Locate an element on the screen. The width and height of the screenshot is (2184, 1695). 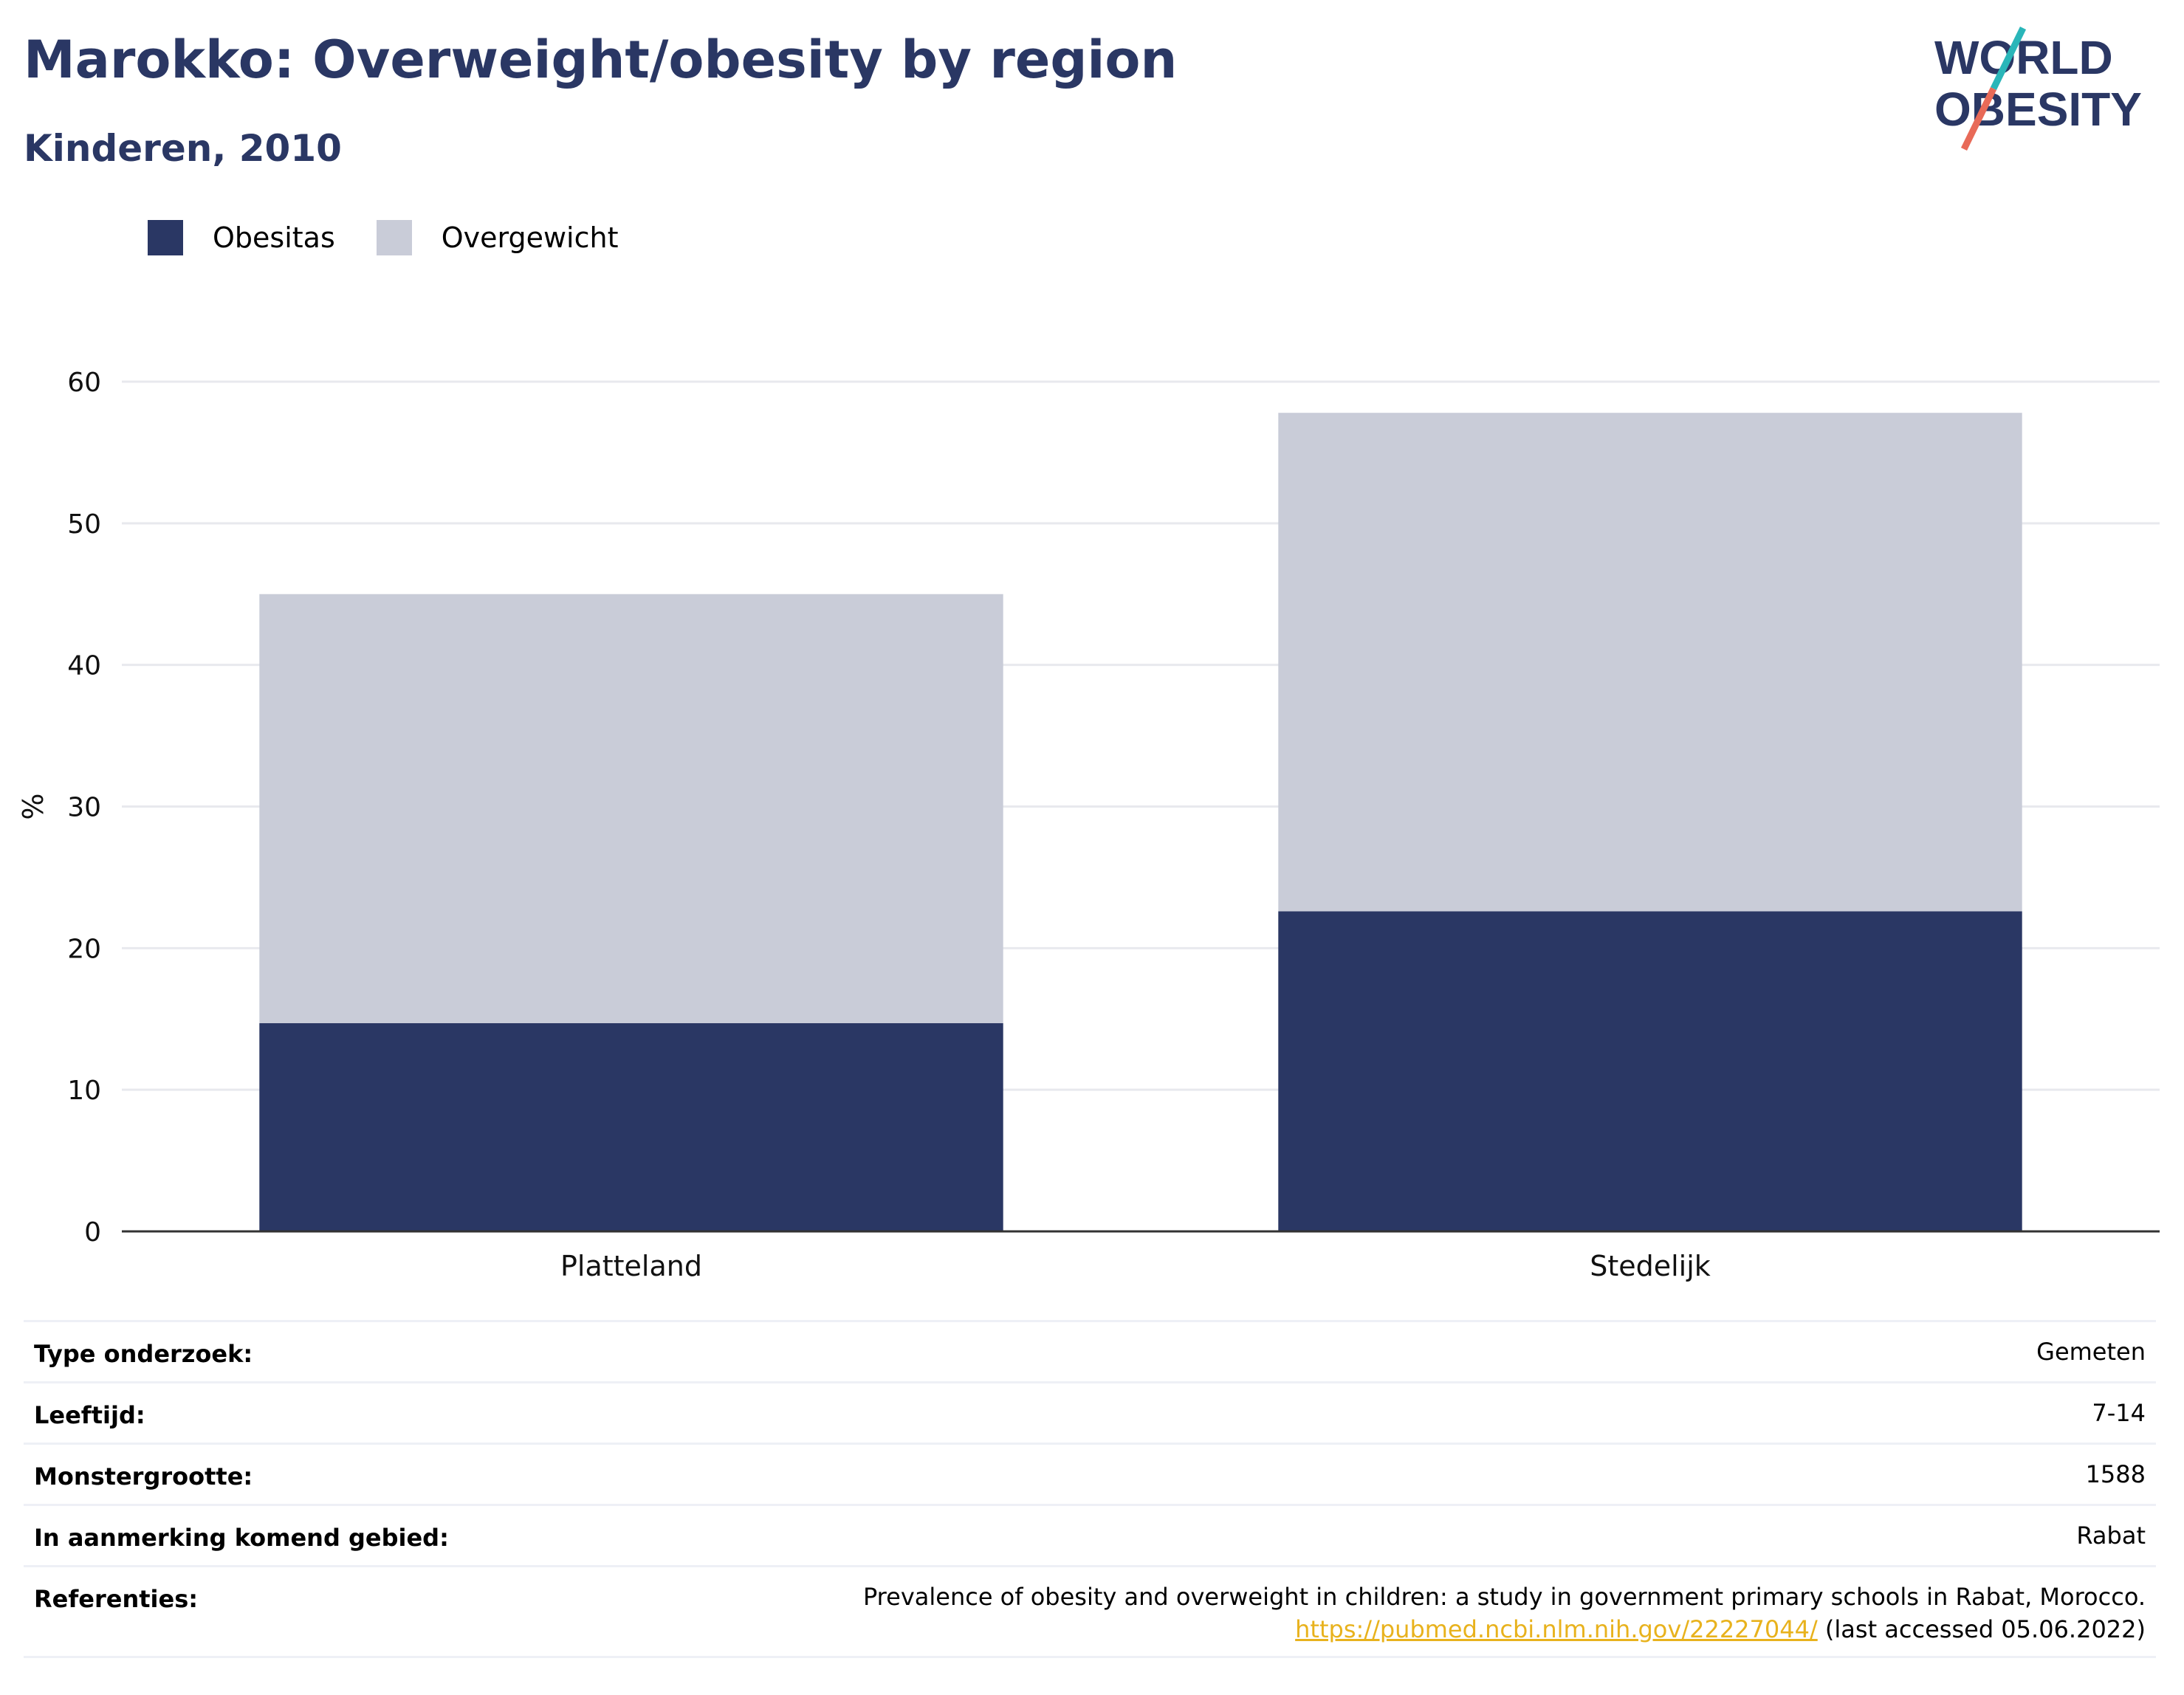
info-label-sample: Monstergrootte: is located at coordinates (144, 1476).